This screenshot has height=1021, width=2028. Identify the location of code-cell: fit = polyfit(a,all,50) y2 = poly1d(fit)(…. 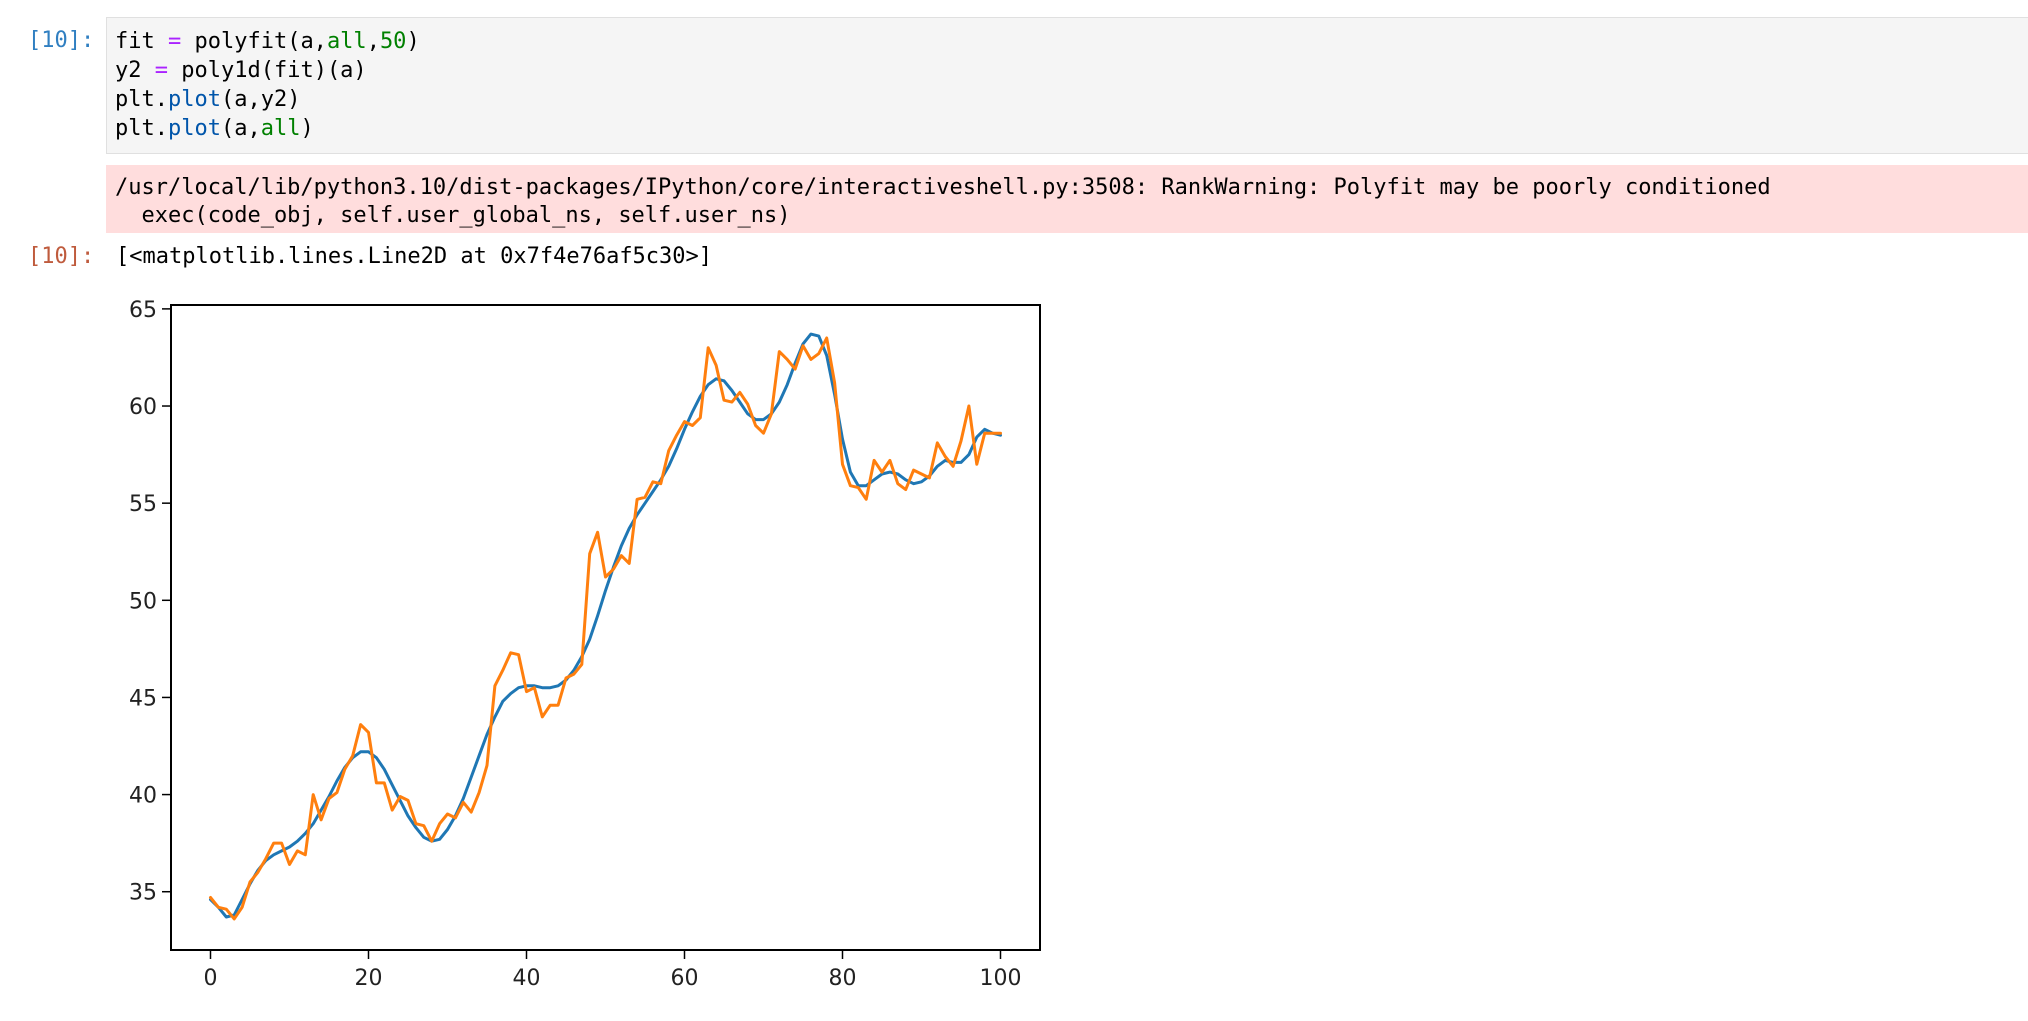
(1067, 85).